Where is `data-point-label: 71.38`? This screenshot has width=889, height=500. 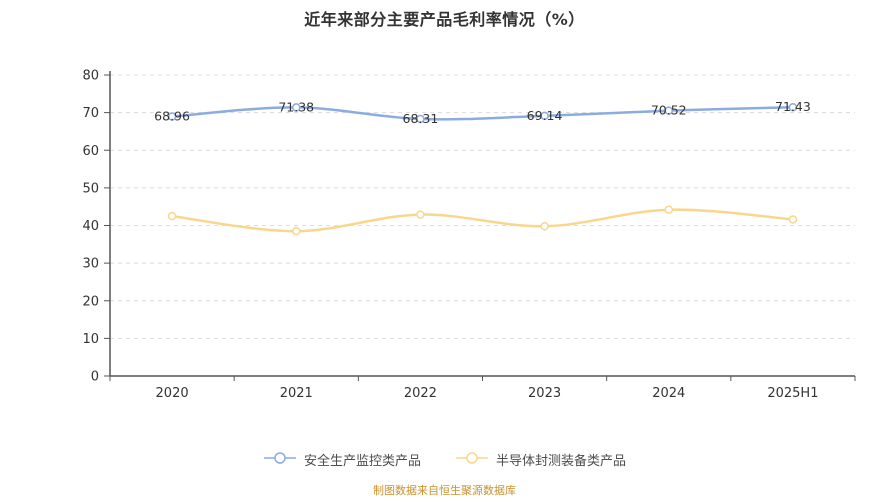 data-point-label: 71.38 is located at coordinates (296, 106).